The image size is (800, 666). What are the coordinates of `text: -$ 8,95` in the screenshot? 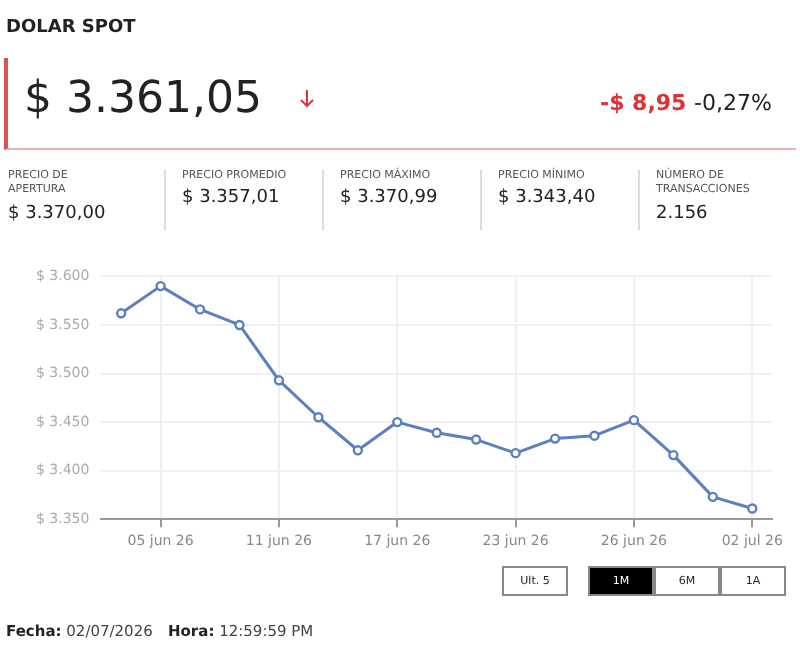 It's located at (643, 103).